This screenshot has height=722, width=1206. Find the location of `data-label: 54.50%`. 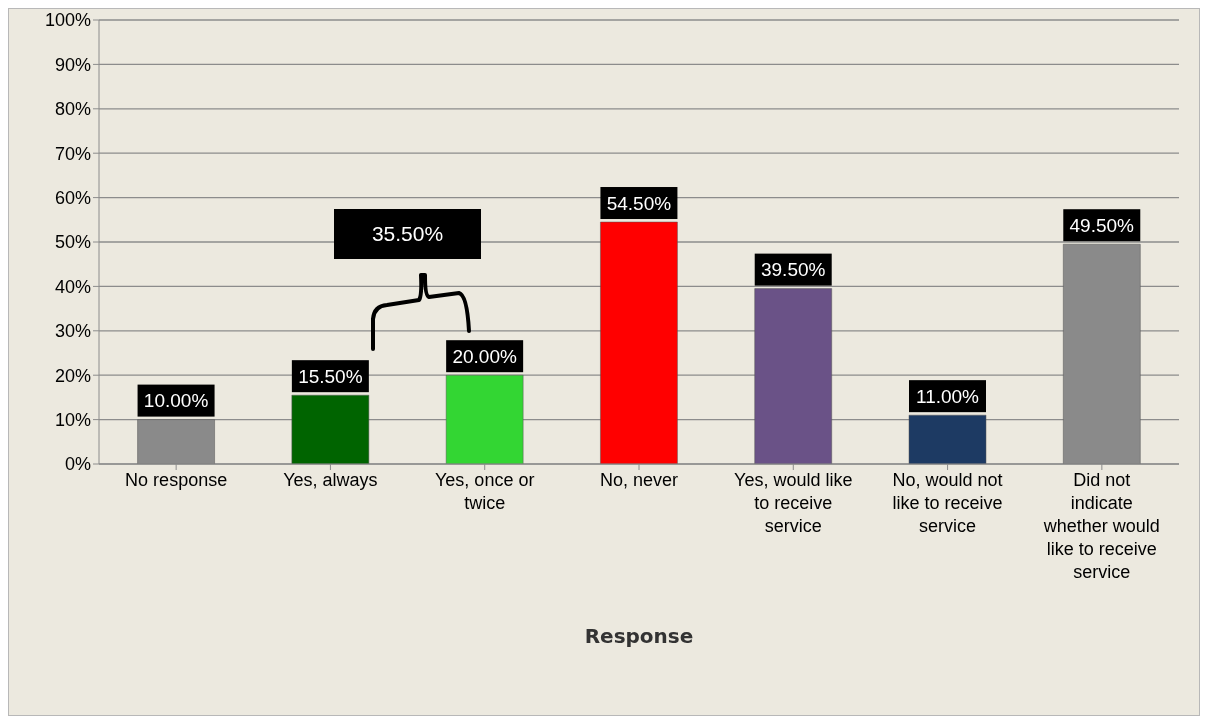

data-label: 54.50% is located at coordinates (639, 203).